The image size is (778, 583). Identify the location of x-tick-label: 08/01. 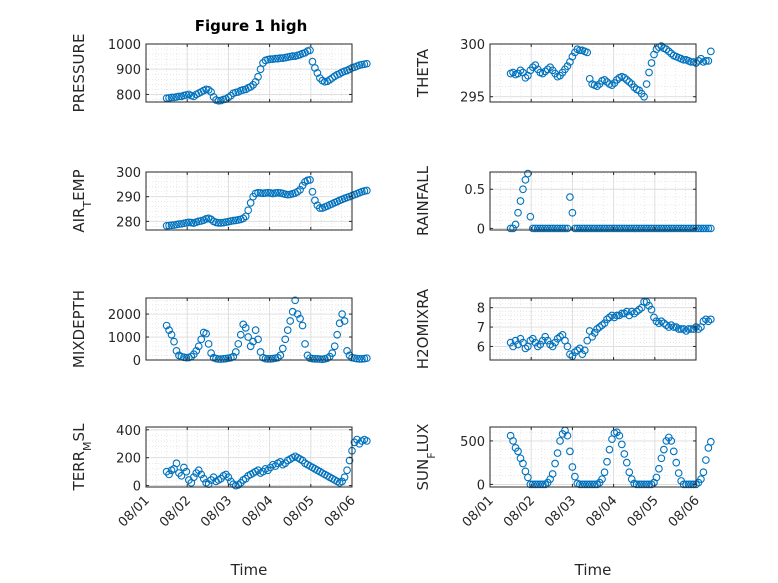
(134, 511).